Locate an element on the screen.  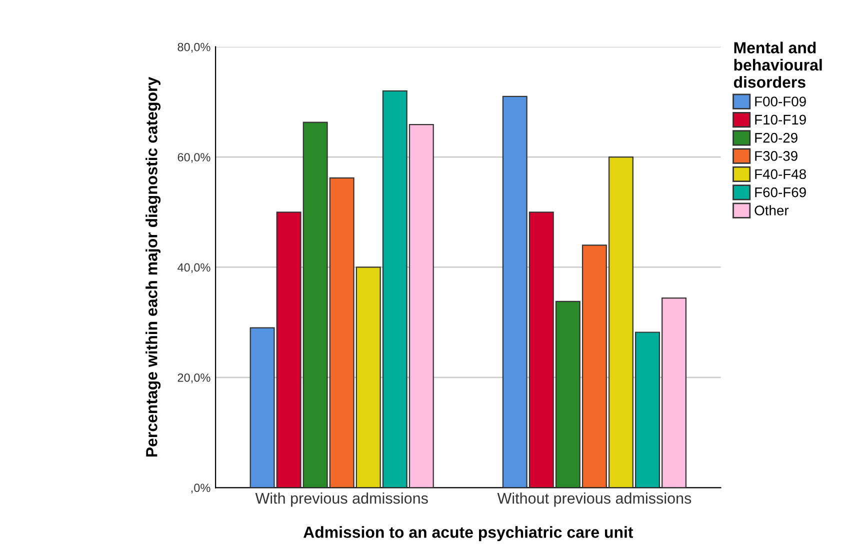
legend-label: F60-F69 is located at coordinates (780, 192).